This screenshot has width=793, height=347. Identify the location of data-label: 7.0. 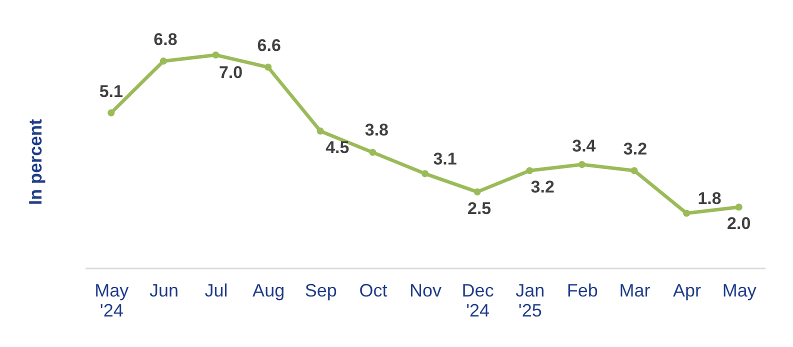
(230, 72).